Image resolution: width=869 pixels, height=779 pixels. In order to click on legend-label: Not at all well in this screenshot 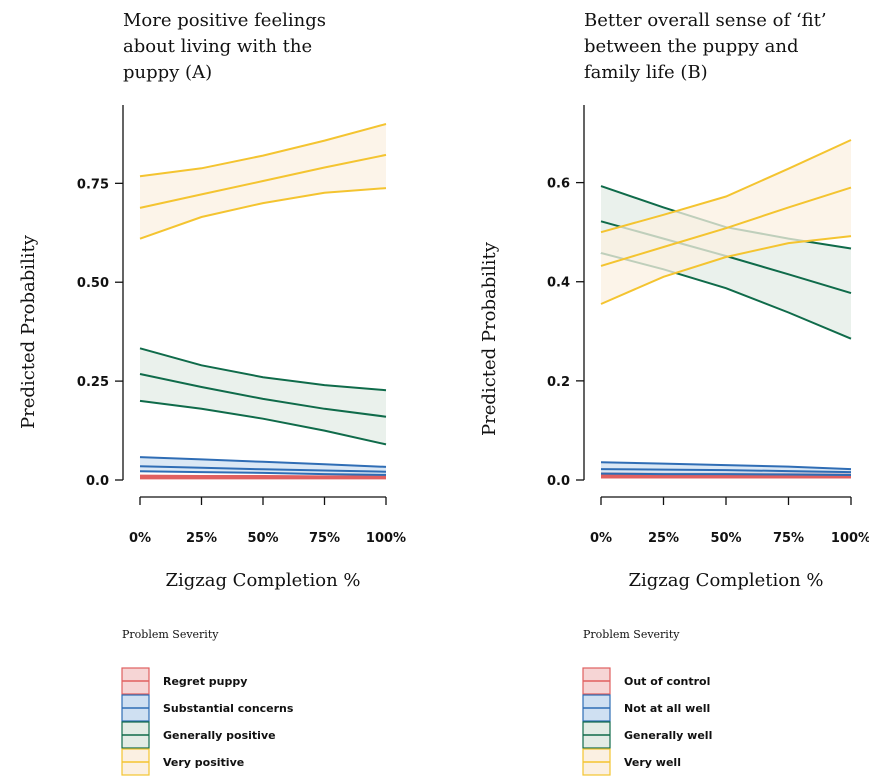, I will do `click(667, 708)`.